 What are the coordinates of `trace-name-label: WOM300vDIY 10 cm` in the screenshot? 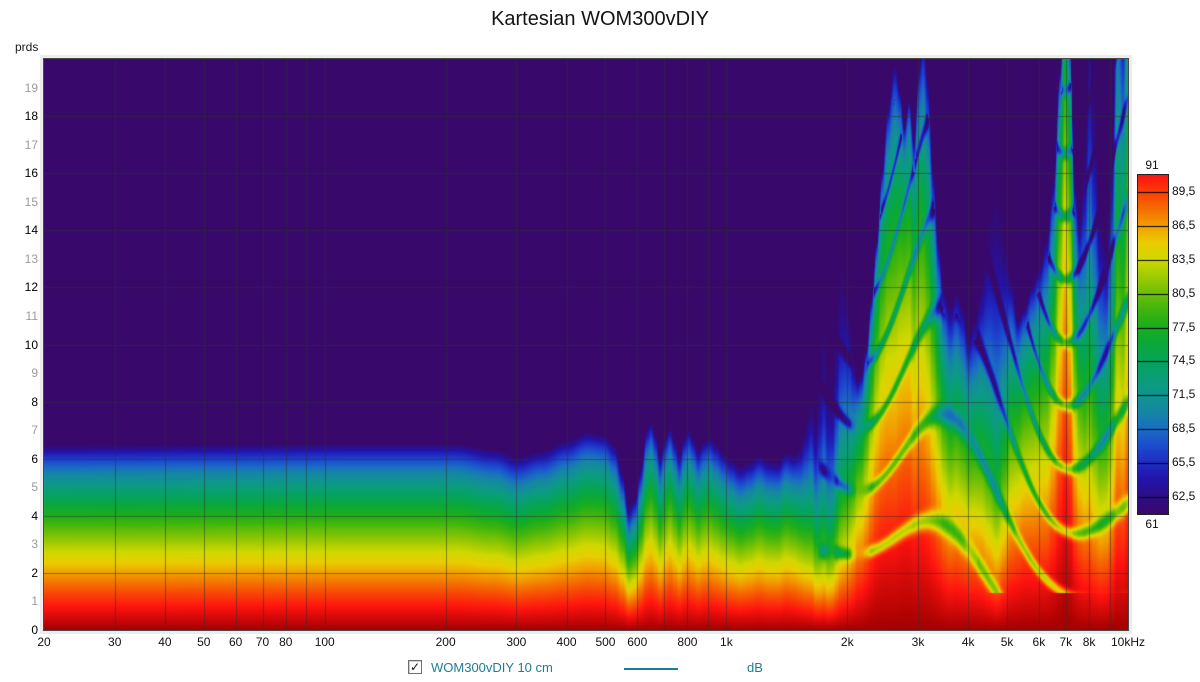 It's located at (492, 667).